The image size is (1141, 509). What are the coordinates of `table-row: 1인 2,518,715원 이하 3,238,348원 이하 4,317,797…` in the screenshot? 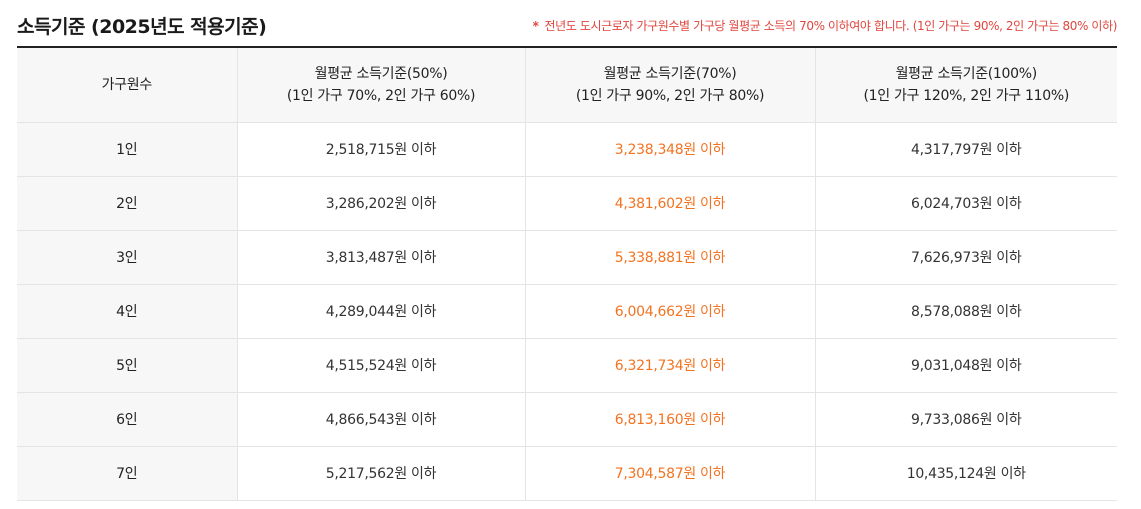 It's located at (567, 149).